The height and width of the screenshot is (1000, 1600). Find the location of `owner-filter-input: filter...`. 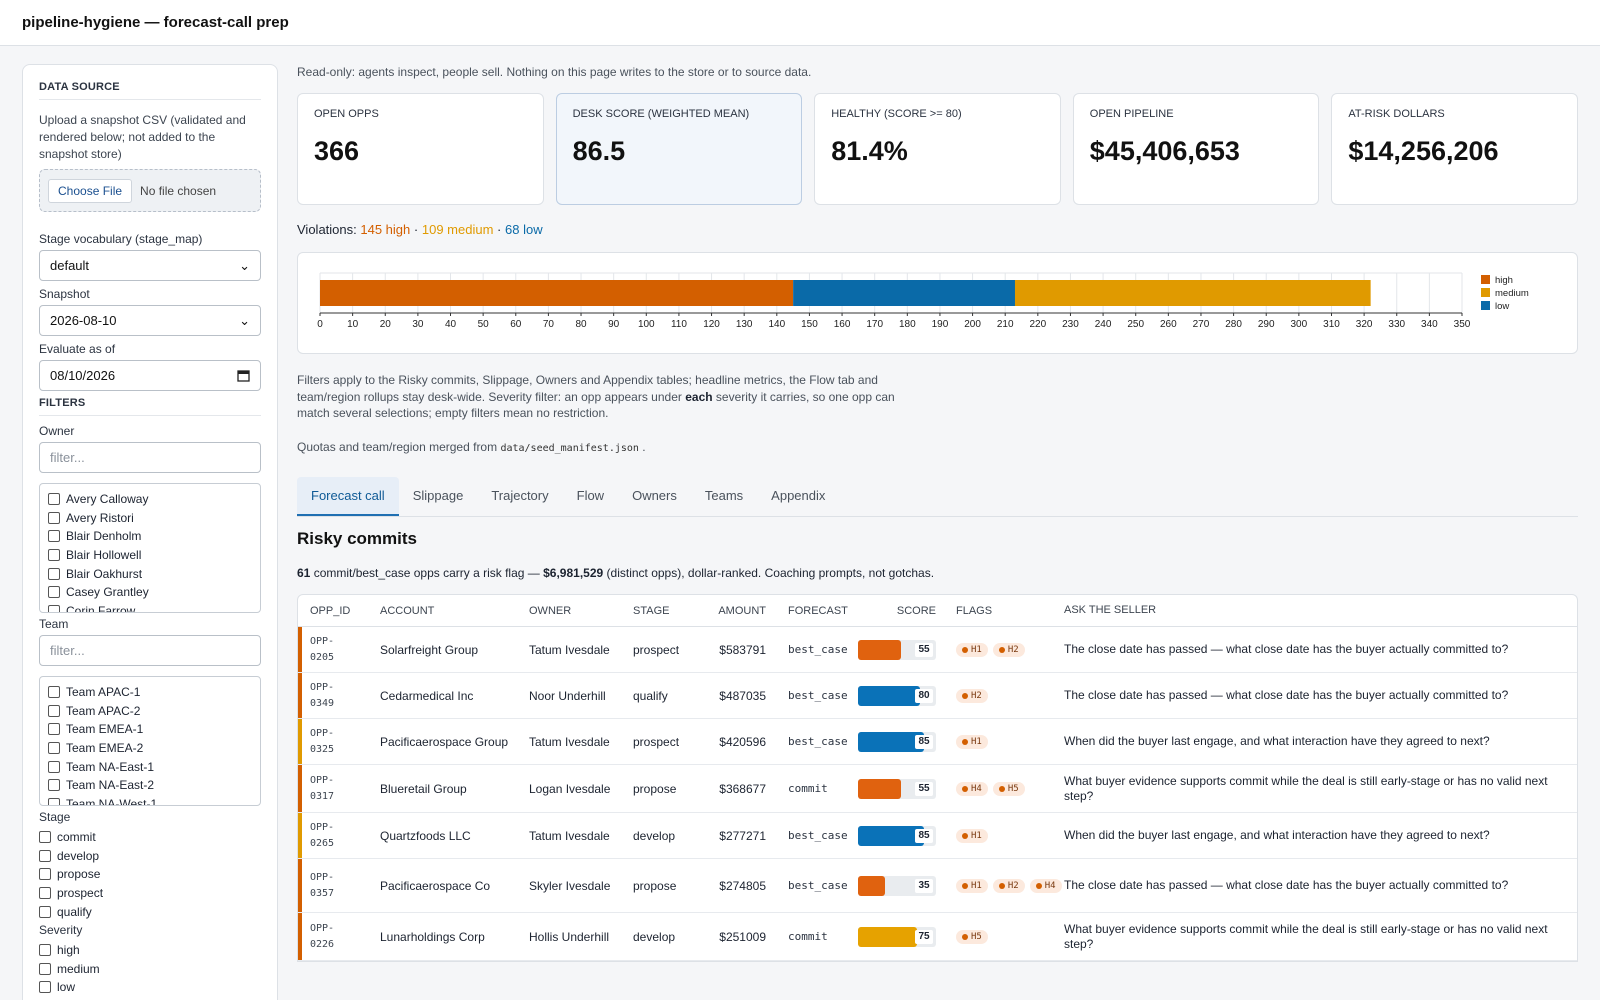

owner-filter-input: filter... is located at coordinates (150, 457).